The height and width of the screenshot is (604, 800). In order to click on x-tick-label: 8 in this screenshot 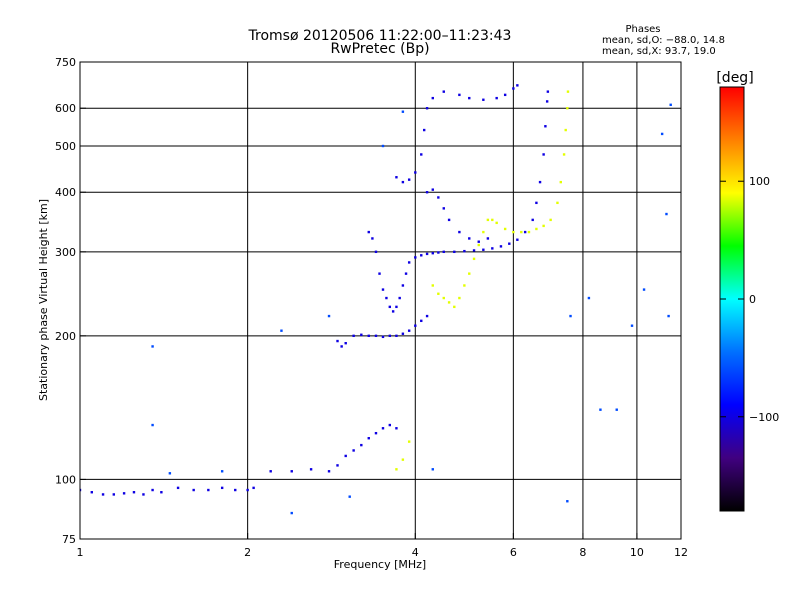, I will do `click(582, 552)`.